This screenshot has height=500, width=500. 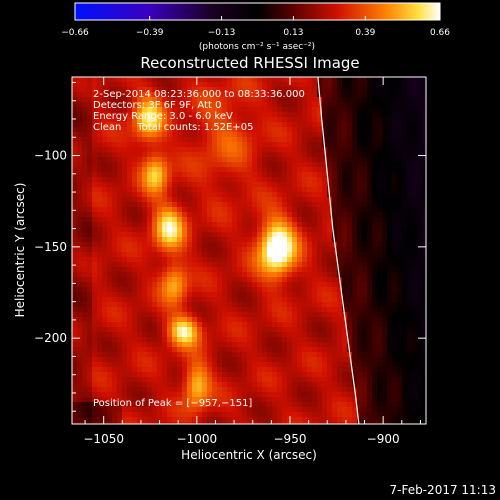 I want to click on solar-limb-curve, so click(x=338, y=250).